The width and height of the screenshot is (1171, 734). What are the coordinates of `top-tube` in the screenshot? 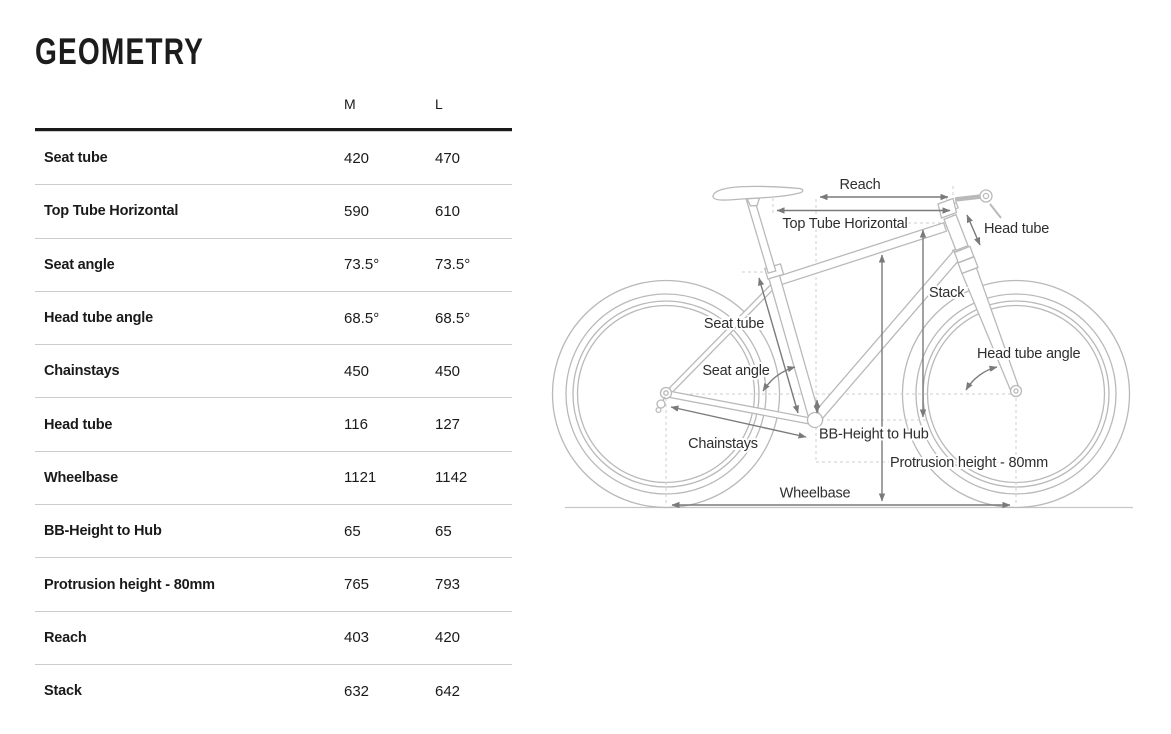 It's located at (858, 255).